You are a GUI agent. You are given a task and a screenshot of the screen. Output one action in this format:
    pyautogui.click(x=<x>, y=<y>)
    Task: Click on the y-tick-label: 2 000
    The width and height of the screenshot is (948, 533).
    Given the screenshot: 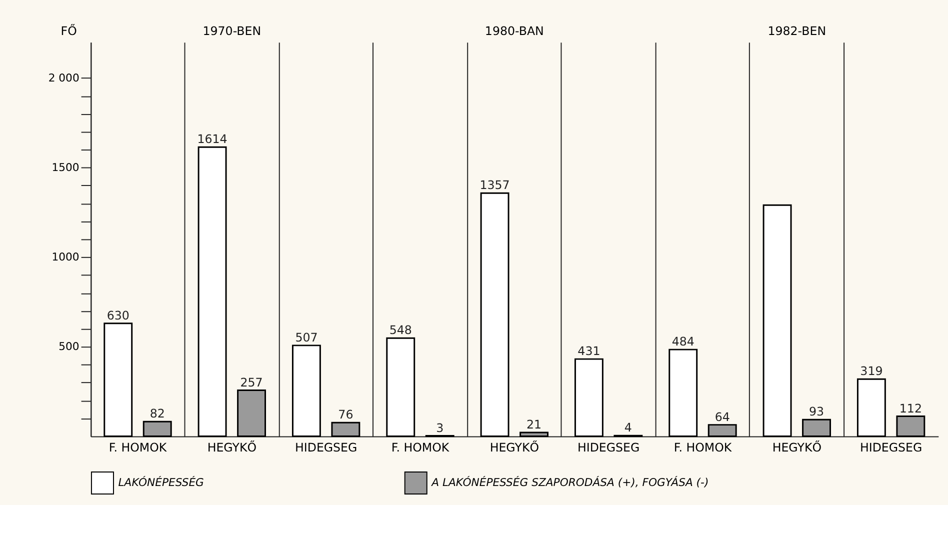 What is the action you would take?
    pyautogui.click(x=64, y=77)
    